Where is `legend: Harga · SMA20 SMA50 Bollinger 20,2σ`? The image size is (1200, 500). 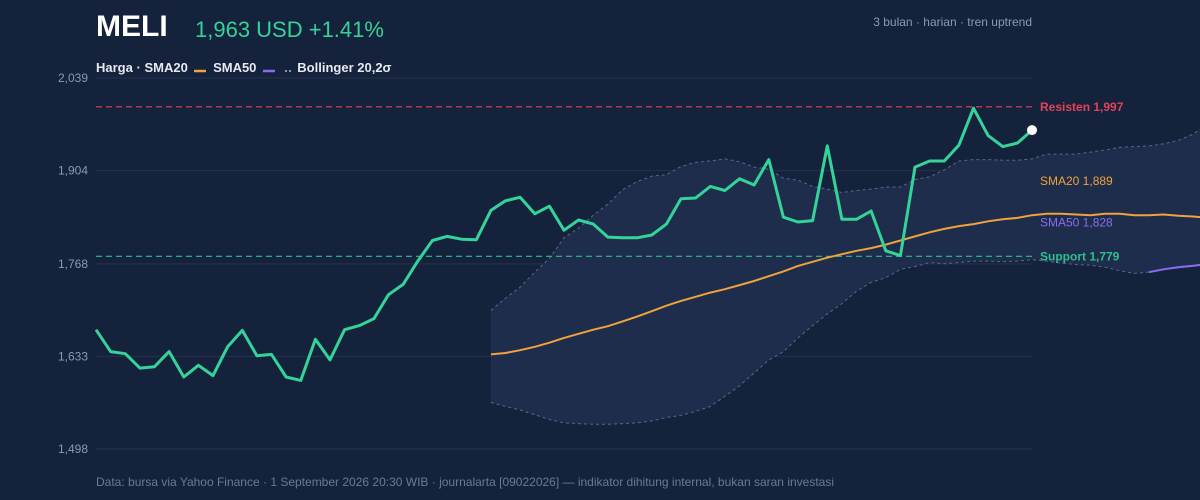
legend: Harga · SMA20 SMA50 Bollinger 20,2σ is located at coordinates (243, 68).